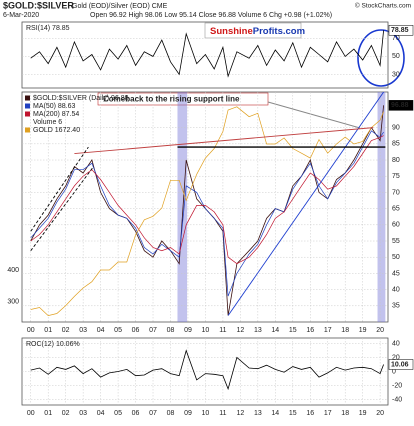 This screenshot has height=426, width=414. Describe the element at coordinates (38, 5) in the screenshot. I see `title: $GOLD:$SILVER` at that location.